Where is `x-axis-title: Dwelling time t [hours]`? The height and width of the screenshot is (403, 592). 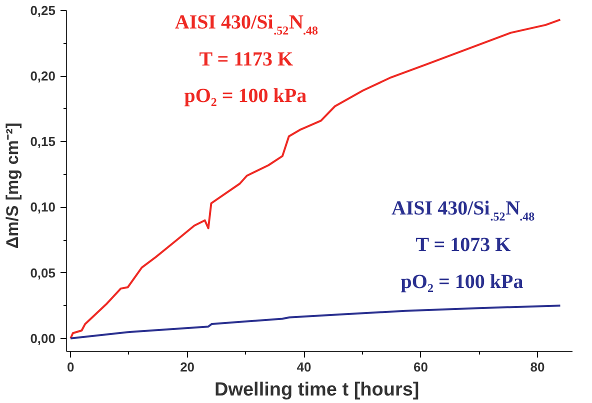
x-axis-title: Dwelling time t [hours] is located at coordinates (317, 390).